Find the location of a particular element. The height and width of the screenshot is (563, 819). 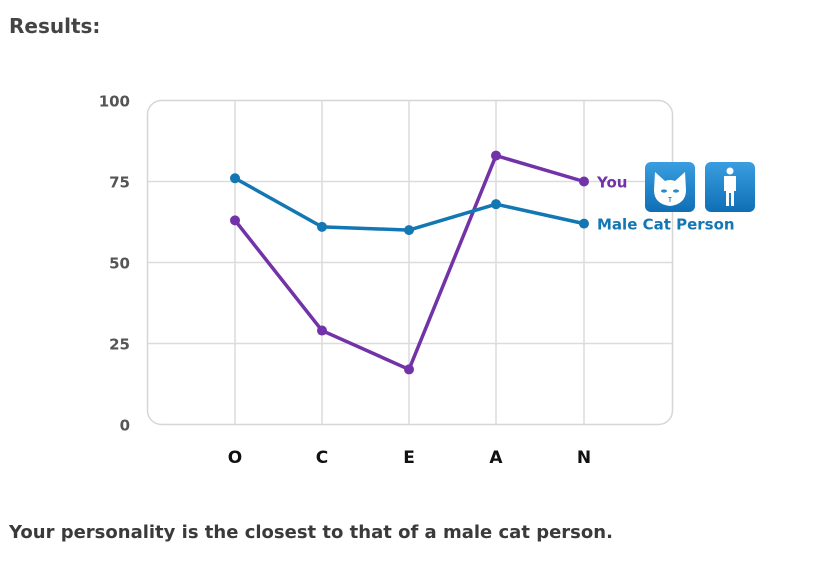

data-point-male-cat-person-C is located at coordinates (322, 226).